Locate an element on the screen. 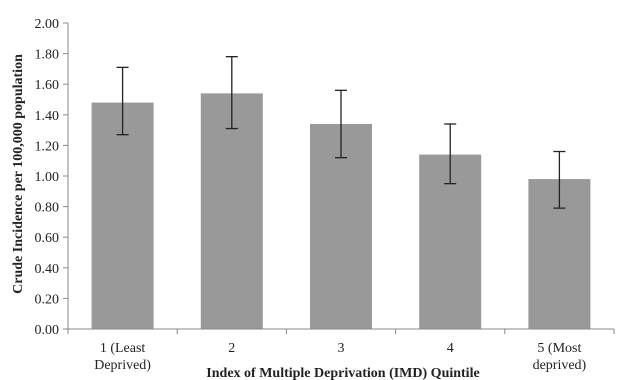  y-tick-label: 1.00 is located at coordinates (47, 177).